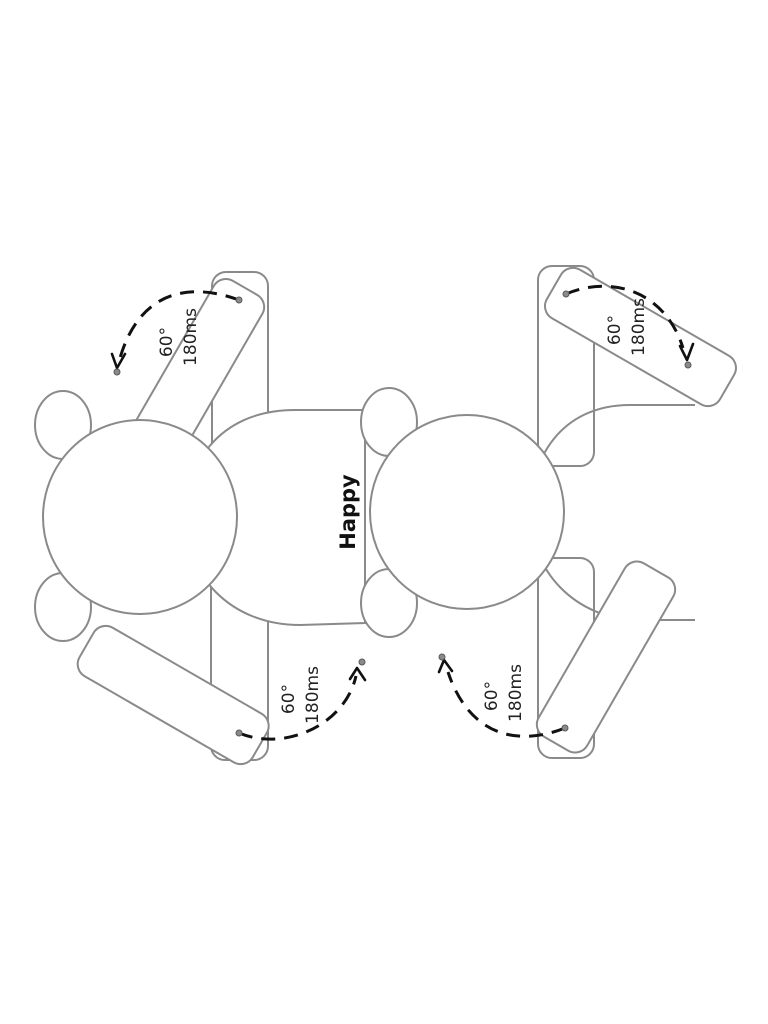 The width and height of the screenshot is (768, 1024). What do you see at coordinates (467, 512) in the screenshot?
I see `right-figure-head` at bounding box center [467, 512].